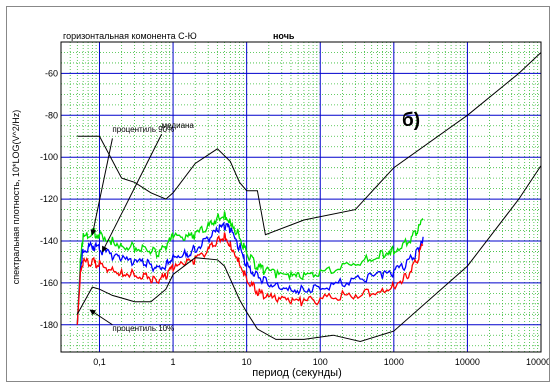 This screenshot has height=387, width=556. Describe the element at coordinates (467, 362) in the screenshot. I see `x-tick-label: 10000` at that location.